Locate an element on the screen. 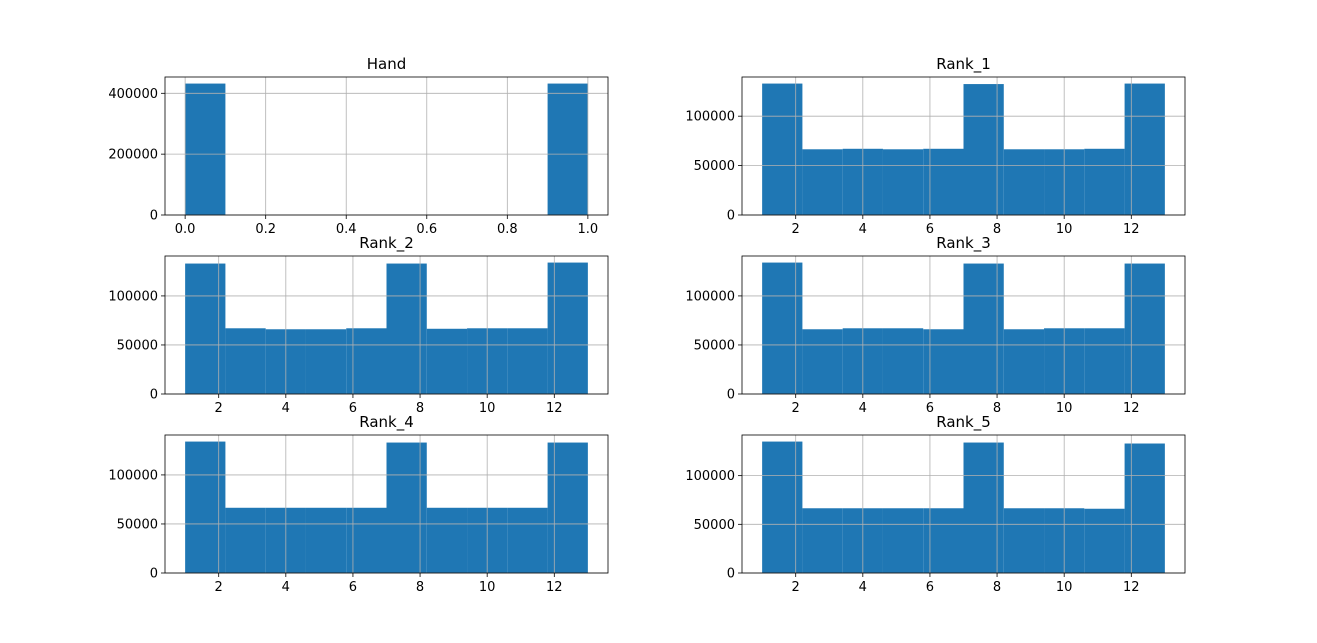  subplot-title: Rank_5 is located at coordinates (963, 422).